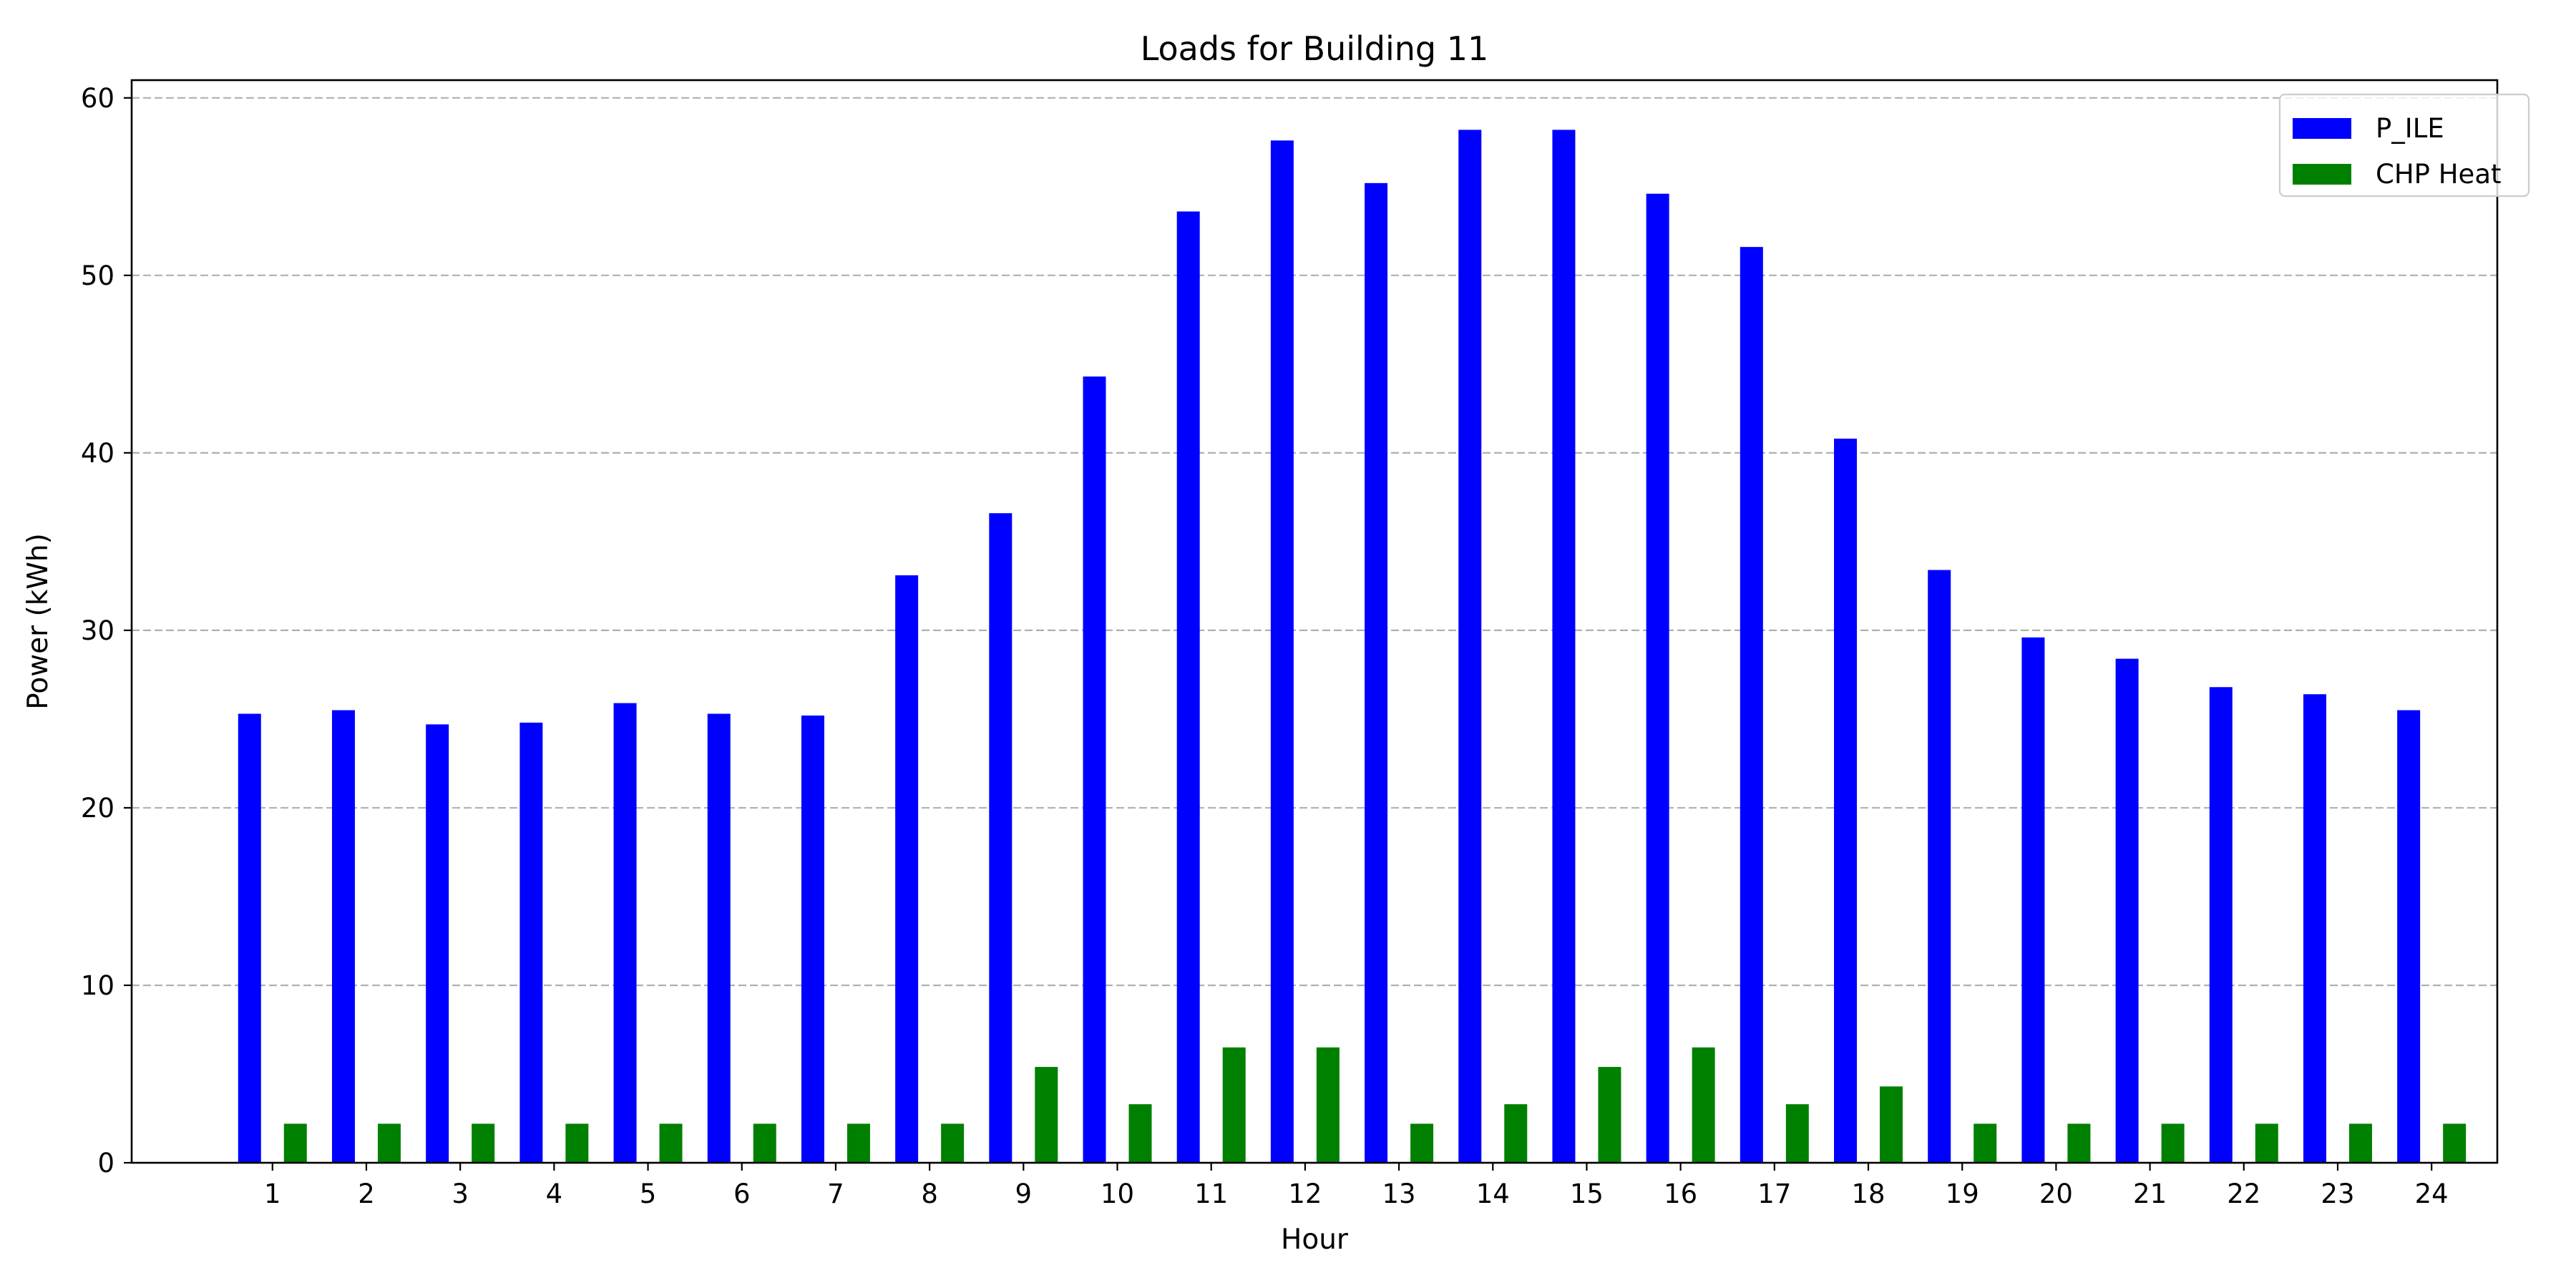  Describe the element at coordinates (2410, 128) in the screenshot. I see `legend-label: P_ILE` at that location.